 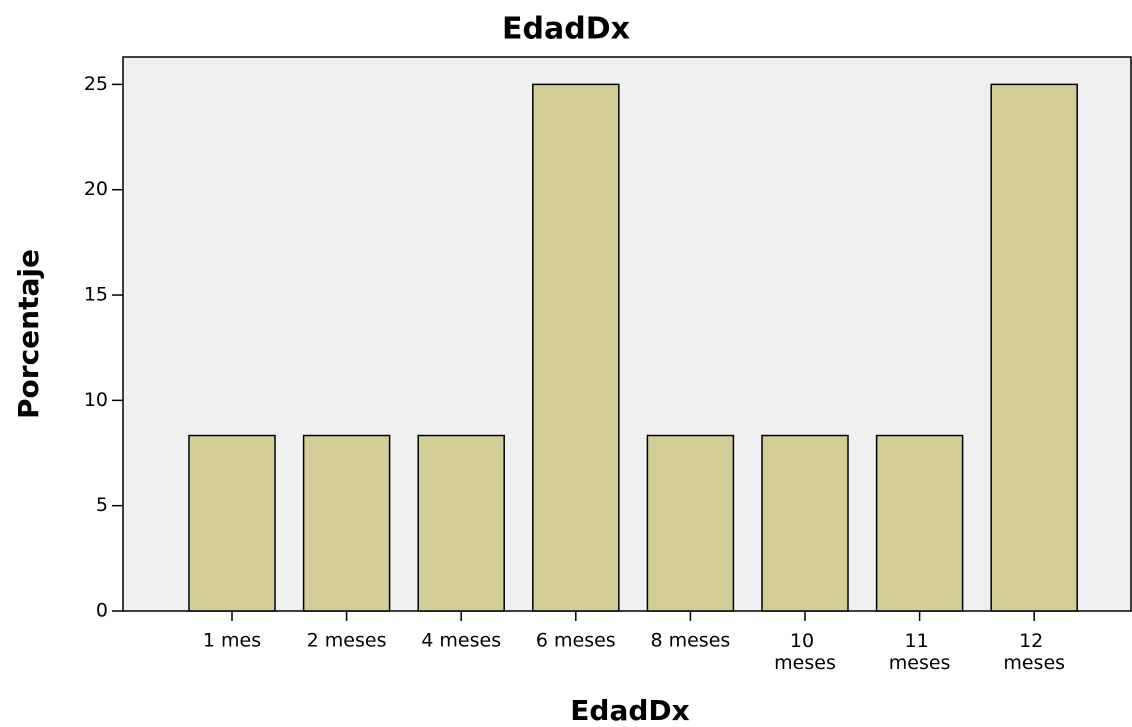 I want to click on x-axis-title: EdadDx, so click(x=629, y=710).